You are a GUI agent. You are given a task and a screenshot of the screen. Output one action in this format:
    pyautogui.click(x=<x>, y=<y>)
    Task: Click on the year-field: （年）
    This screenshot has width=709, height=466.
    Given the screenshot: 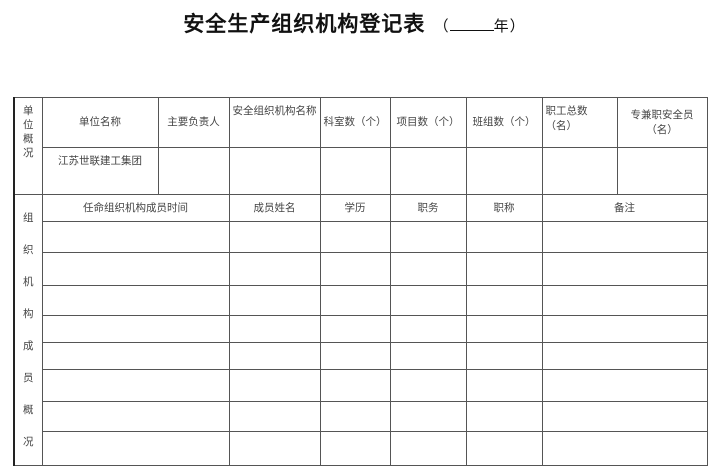 What is the action you would take?
    pyautogui.click(x=479, y=25)
    